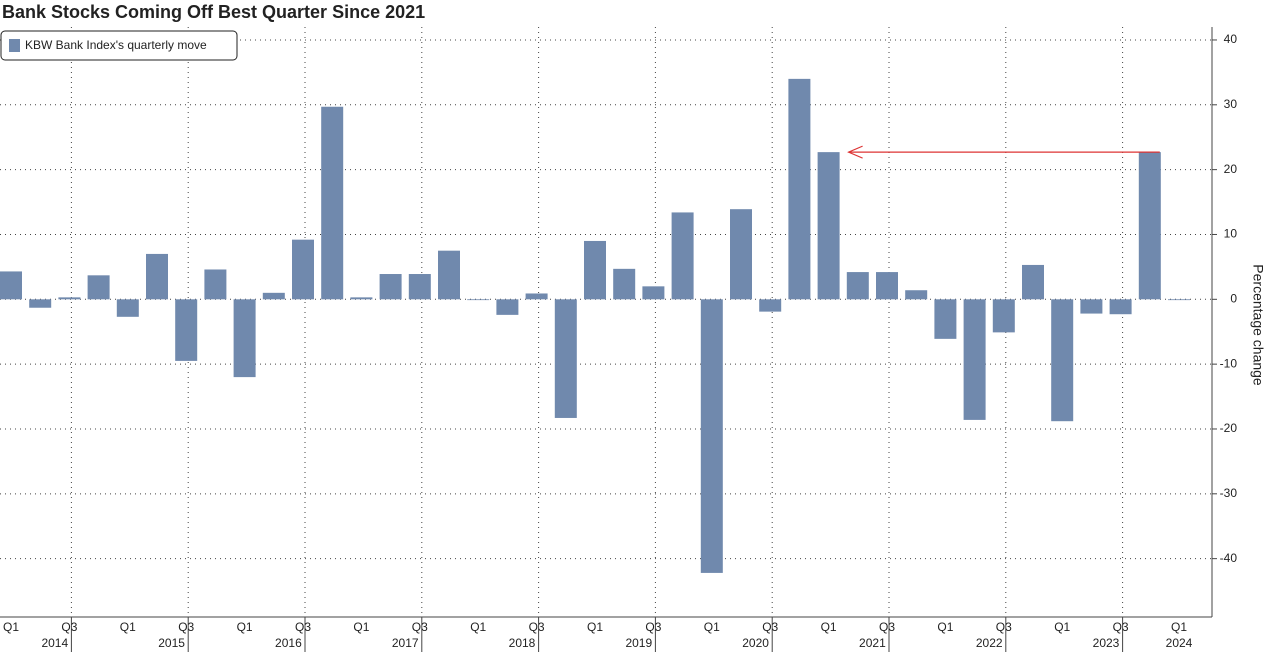  What do you see at coordinates (14, 45) in the screenshot?
I see `legend-swatch` at bounding box center [14, 45].